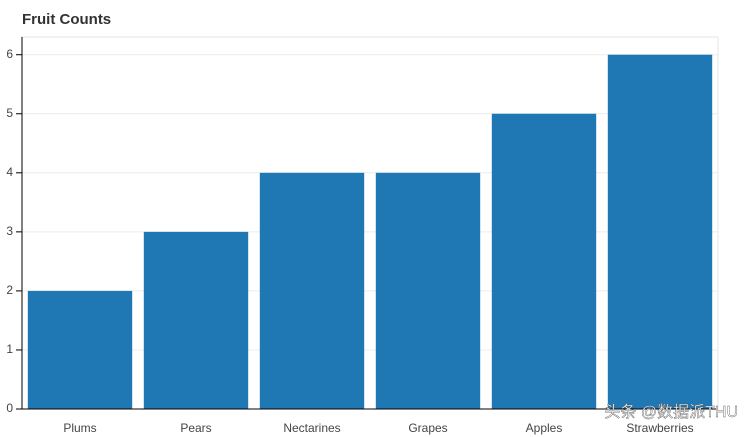 Image resolution: width=750 pixels, height=437 pixels. What do you see at coordinates (9, 172) in the screenshot?
I see `y-tick-label: 4` at bounding box center [9, 172].